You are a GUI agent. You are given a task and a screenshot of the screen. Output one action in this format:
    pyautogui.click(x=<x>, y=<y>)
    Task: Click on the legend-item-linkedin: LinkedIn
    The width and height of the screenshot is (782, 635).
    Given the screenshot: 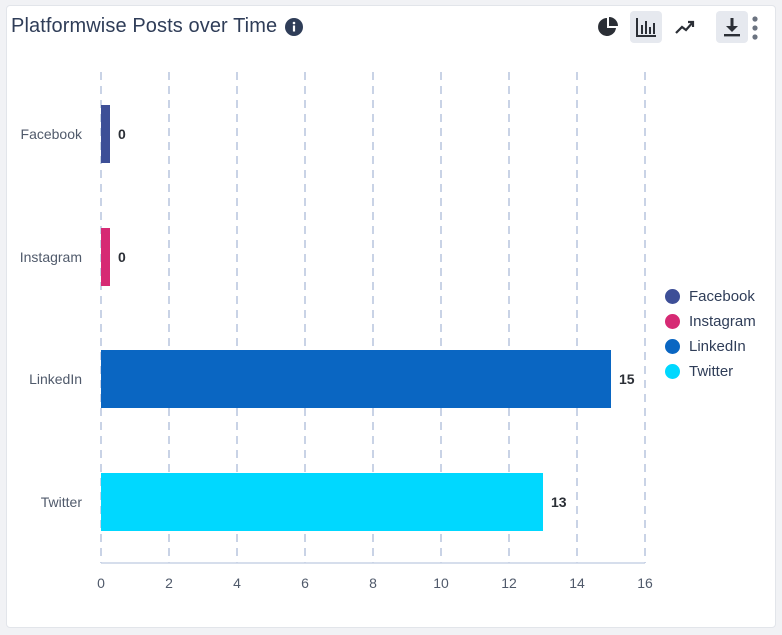 What is the action you would take?
    pyautogui.click(x=710, y=346)
    